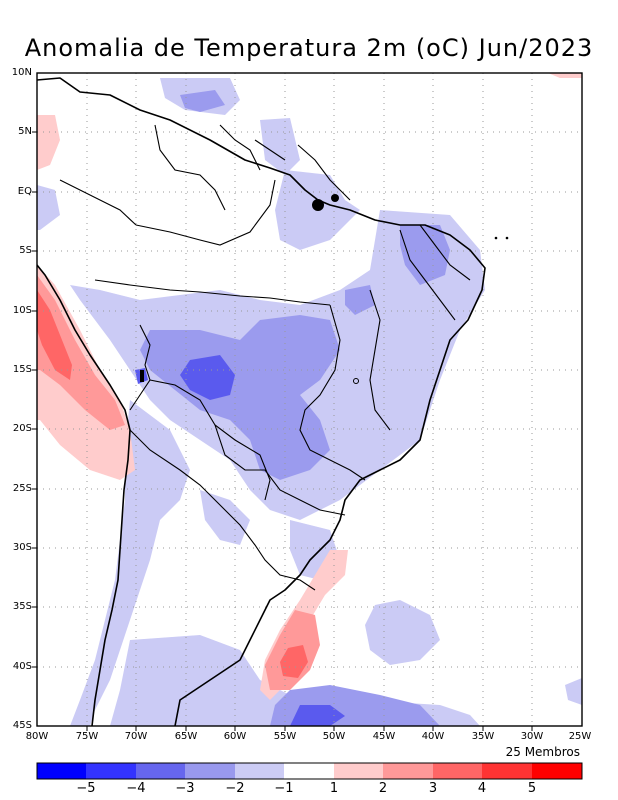 The height and width of the screenshot is (800, 618). I want to click on colorbar-label-4: 4, so click(482, 788).